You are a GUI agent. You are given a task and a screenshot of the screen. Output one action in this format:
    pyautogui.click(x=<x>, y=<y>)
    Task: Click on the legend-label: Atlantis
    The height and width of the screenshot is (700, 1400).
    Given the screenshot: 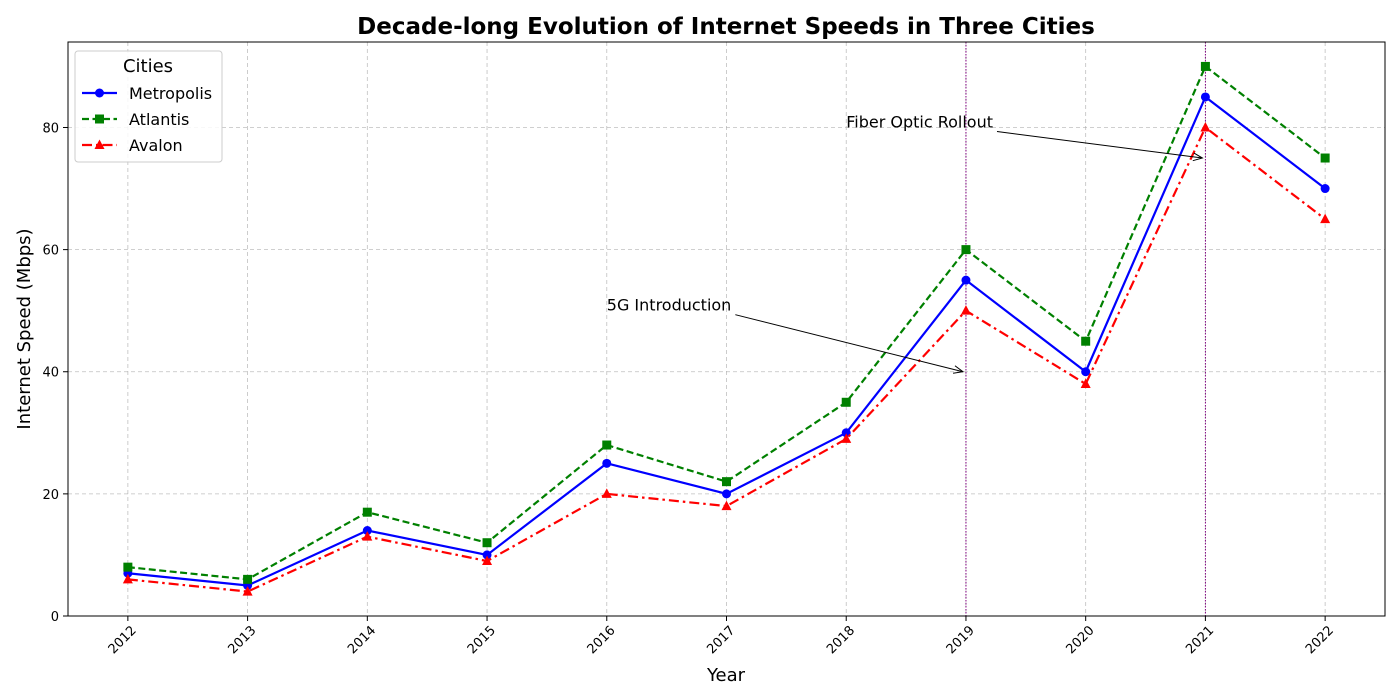 What is the action you would take?
    pyautogui.click(x=159, y=119)
    